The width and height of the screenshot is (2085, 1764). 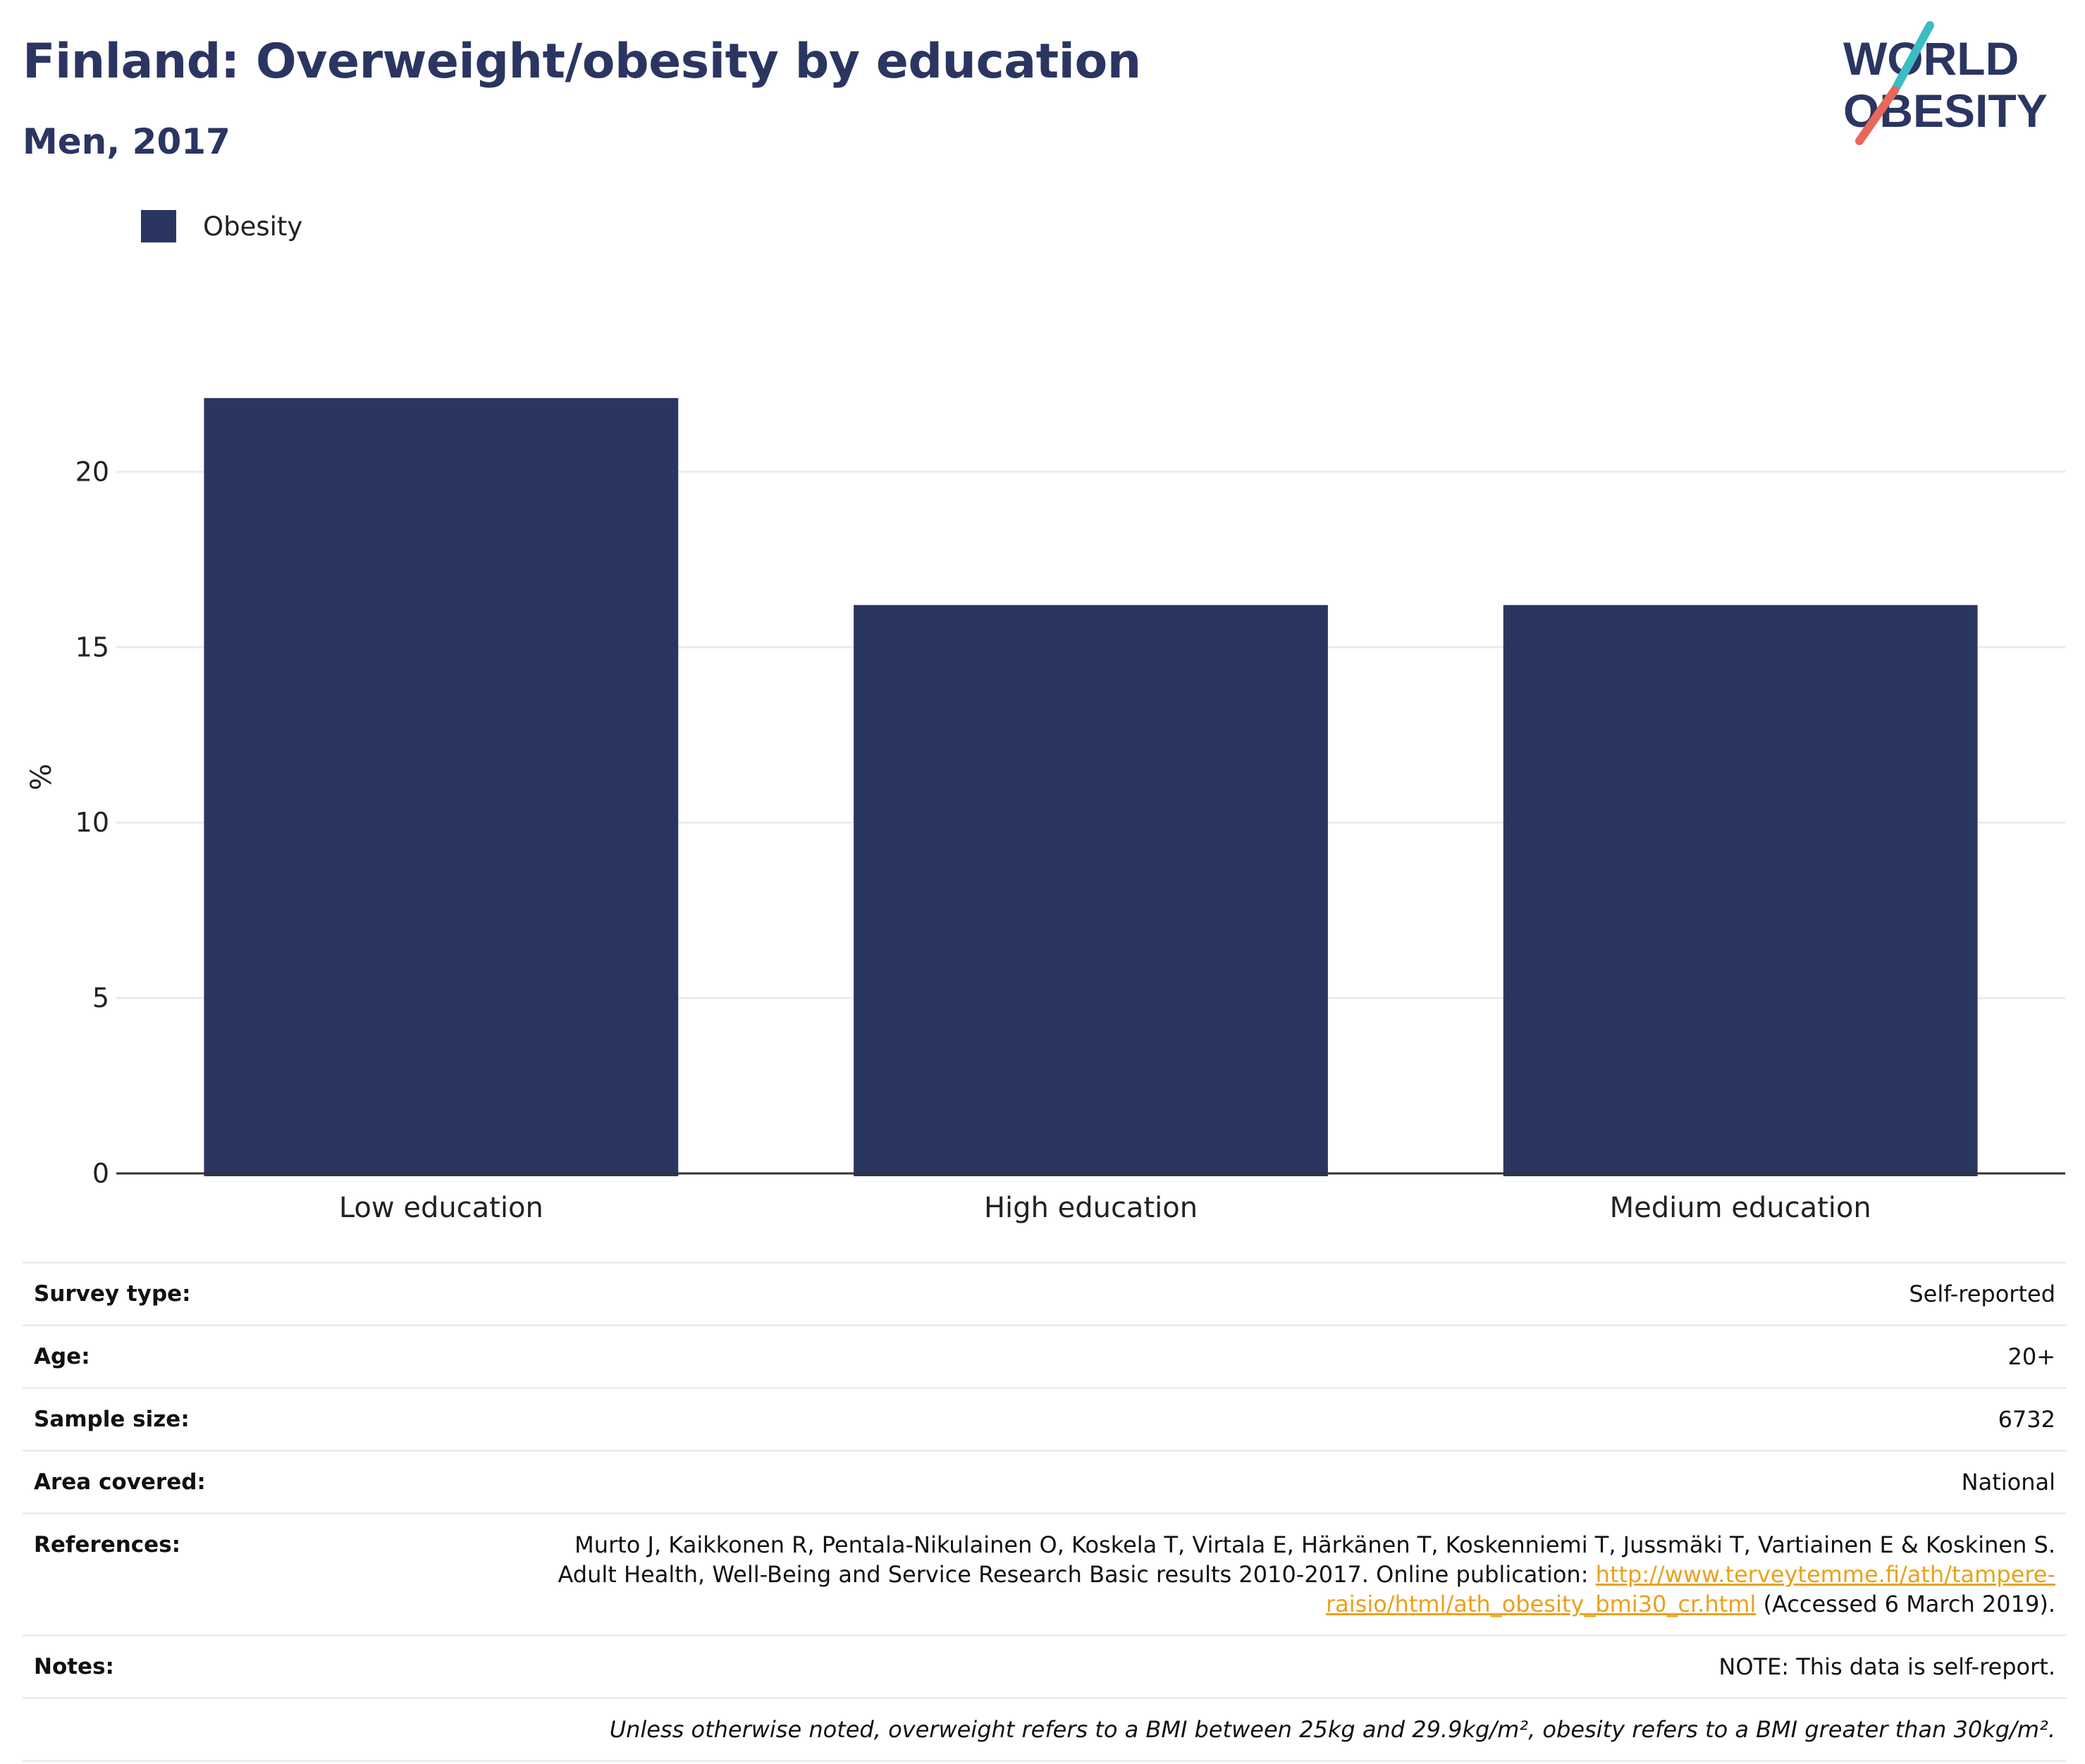 I want to click on references-link-part2: raisio/html/ath_obesity_bmi30_cr.html, so click(x=1542, y=1604).